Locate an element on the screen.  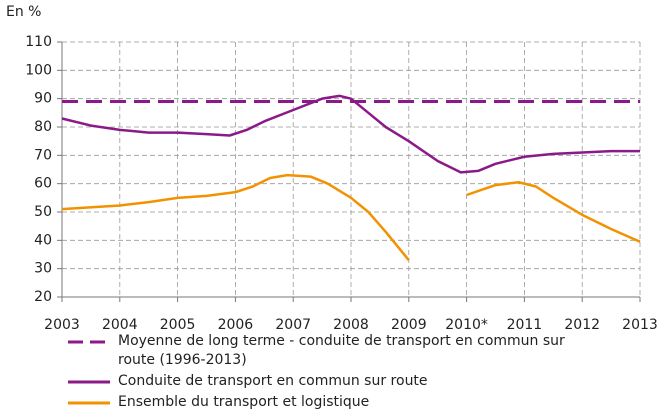
y-tick-label: 110 is located at coordinates (38, 42).